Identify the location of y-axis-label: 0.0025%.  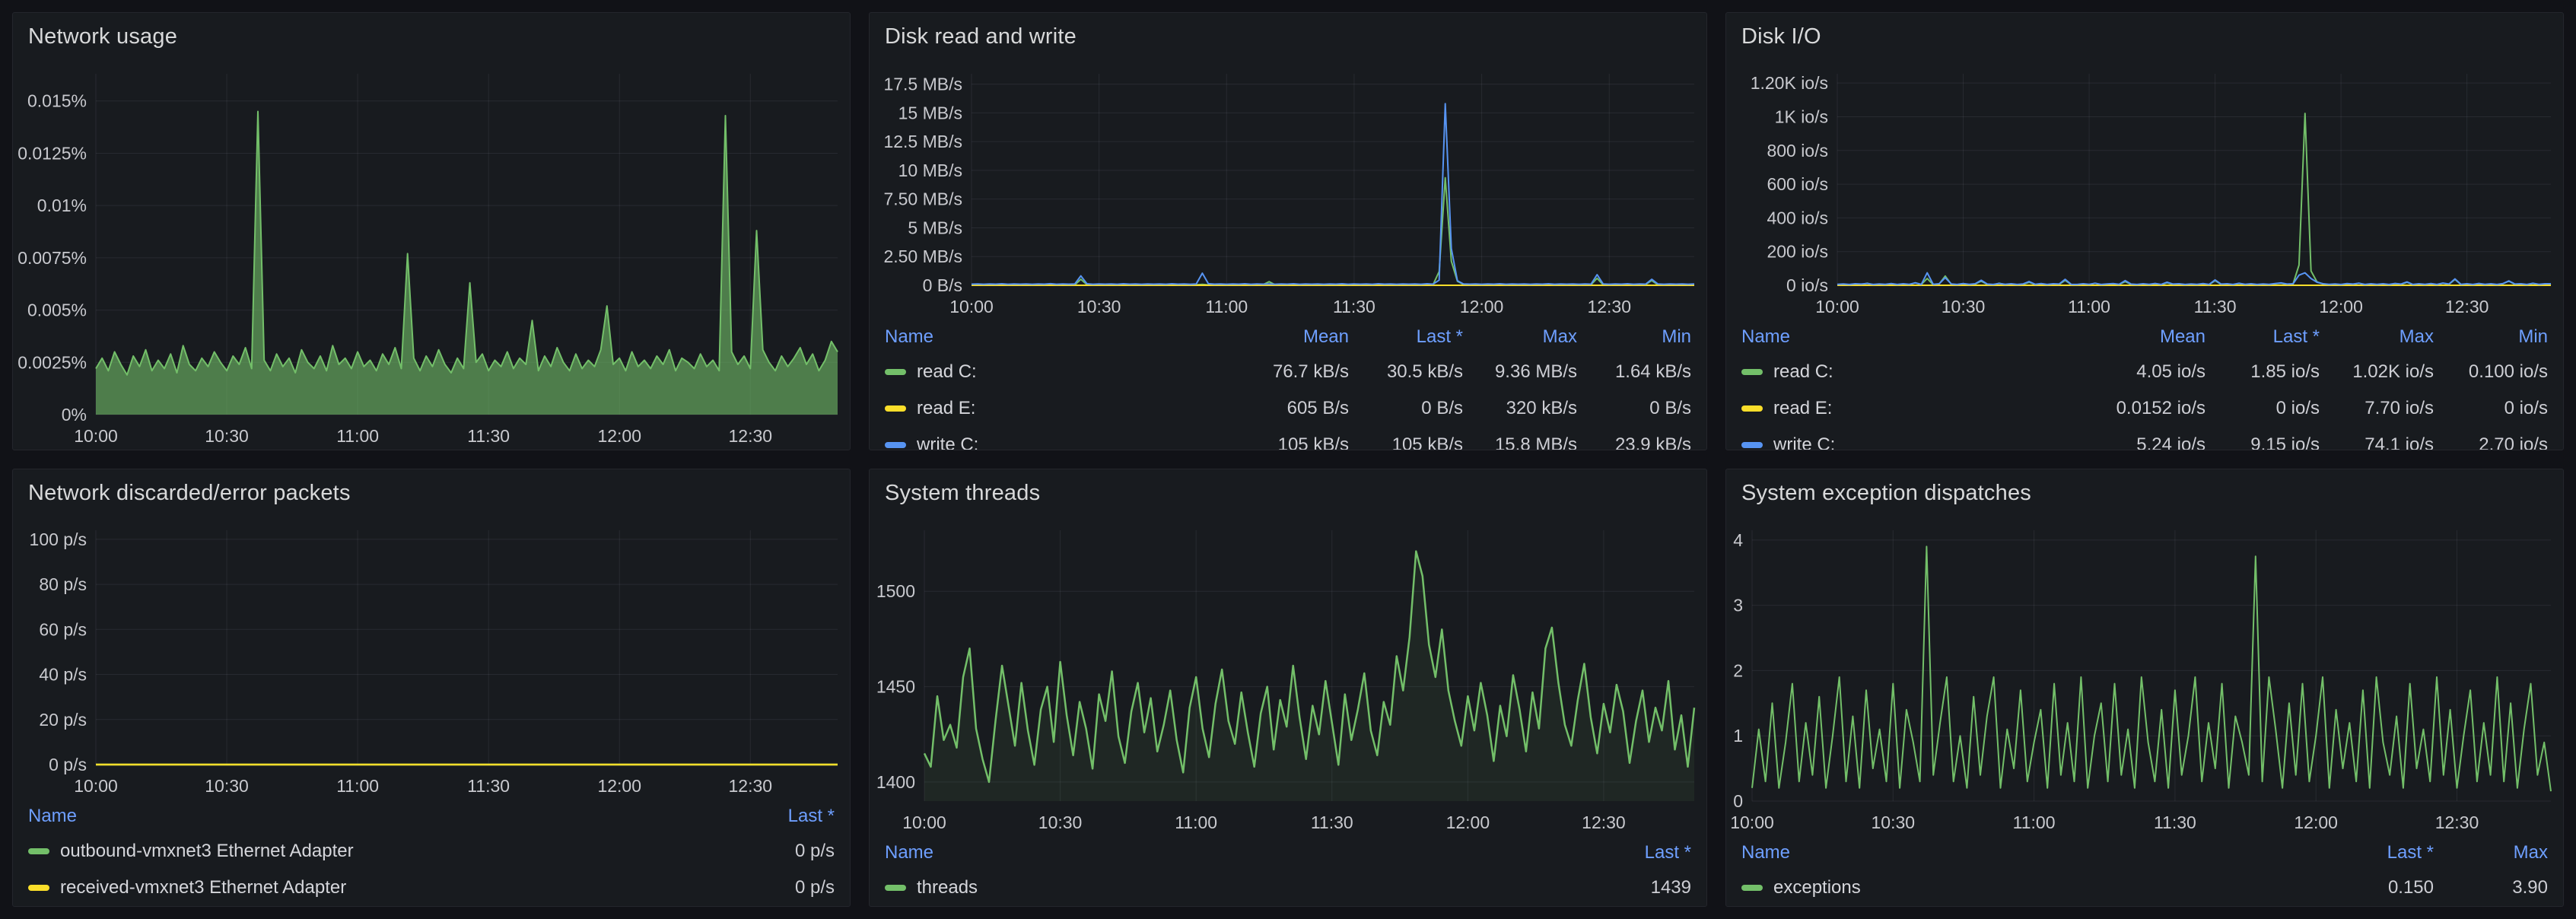
(52, 362).